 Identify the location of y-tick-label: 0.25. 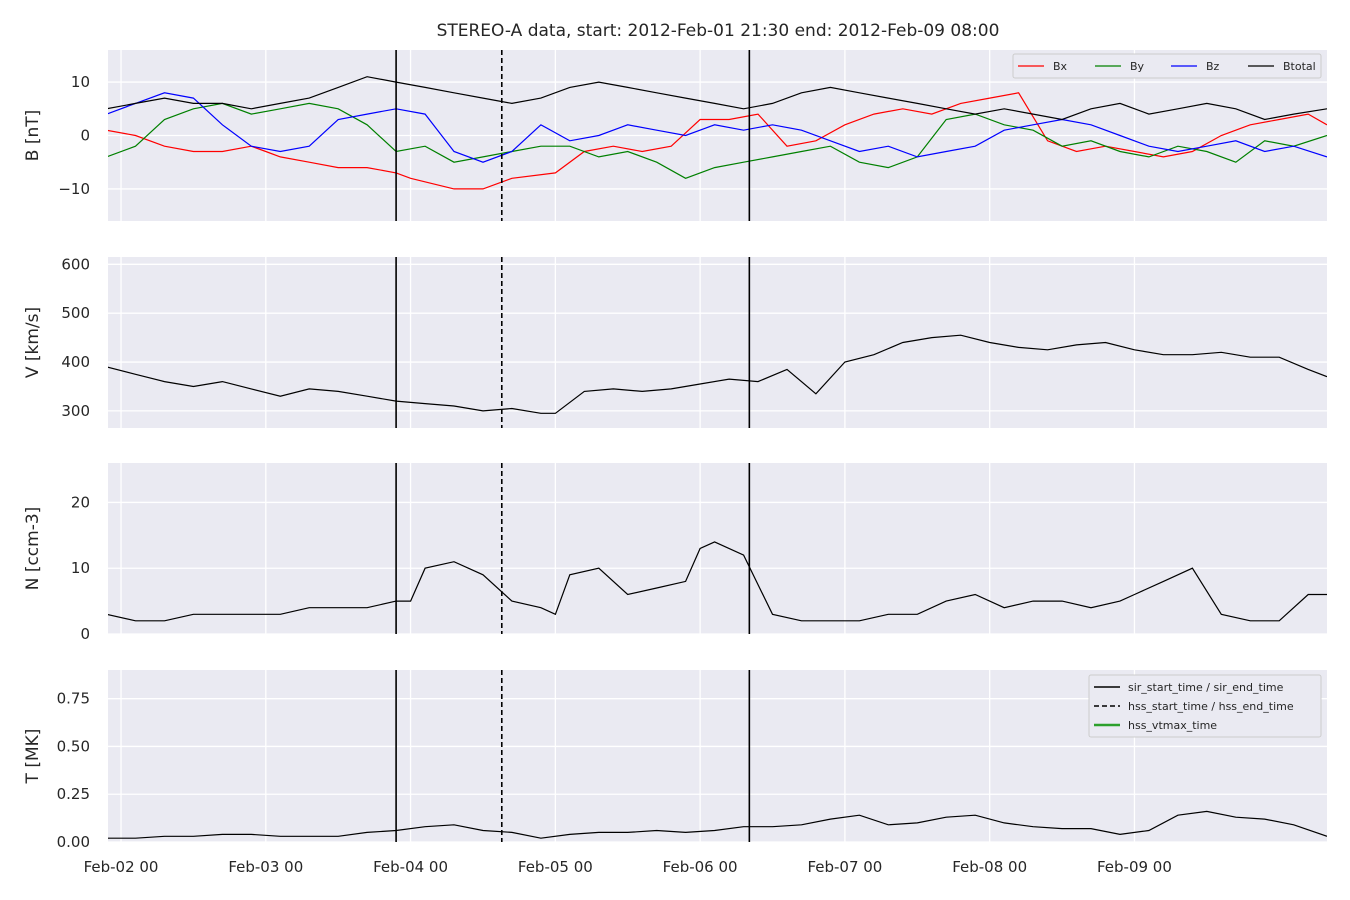
(73, 794).